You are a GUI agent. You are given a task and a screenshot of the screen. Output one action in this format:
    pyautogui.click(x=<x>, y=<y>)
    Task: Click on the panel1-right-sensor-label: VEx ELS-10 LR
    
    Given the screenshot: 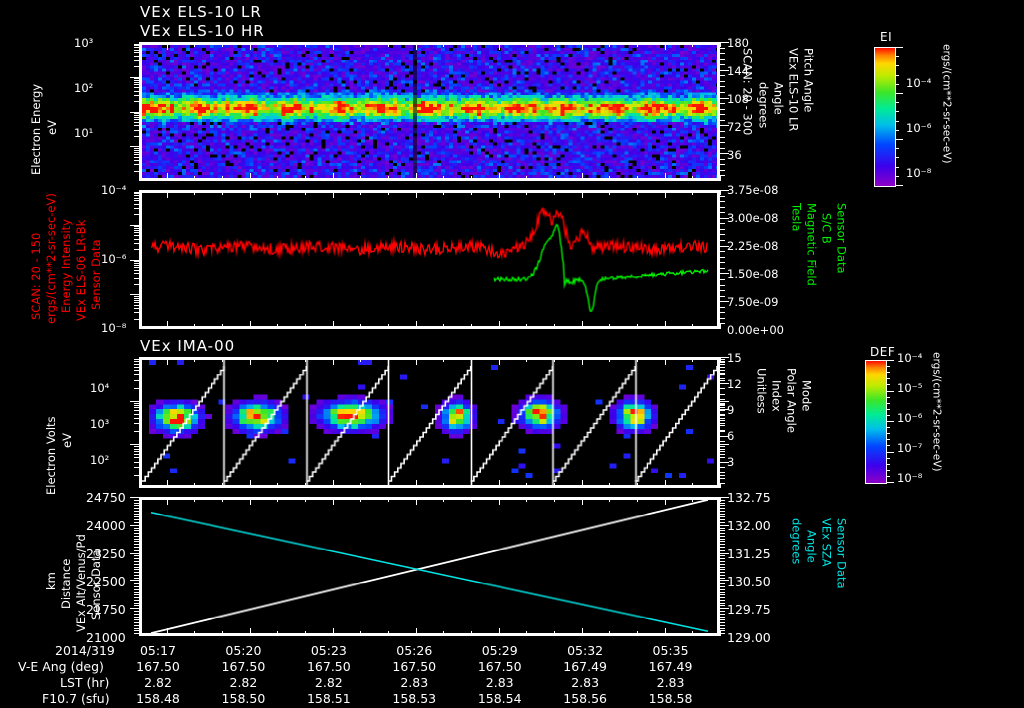 What is the action you would take?
    pyautogui.click(x=793, y=90)
    